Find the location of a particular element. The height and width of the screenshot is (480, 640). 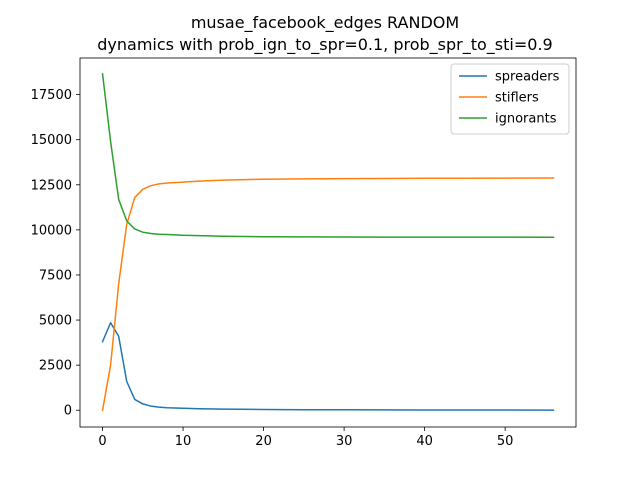

y-tick-label: 0 is located at coordinates (68, 411).